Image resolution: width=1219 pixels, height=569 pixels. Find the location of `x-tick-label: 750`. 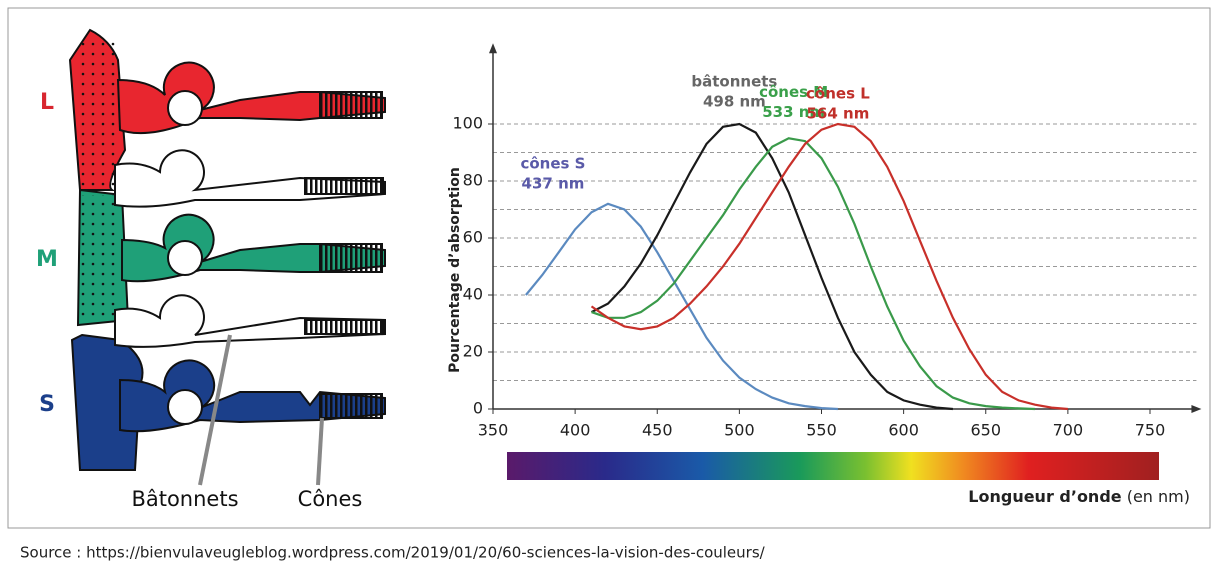

x-tick-label: 750 is located at coordinates (1150, 430).